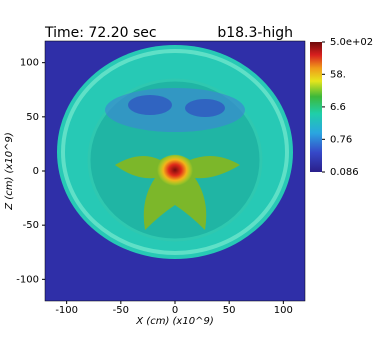 This screenshot has width=382, height=340. Describe the element at coordinates (100, 33) in the screenshot. I see `chart-title: Time: 72.20 sec` at that location.